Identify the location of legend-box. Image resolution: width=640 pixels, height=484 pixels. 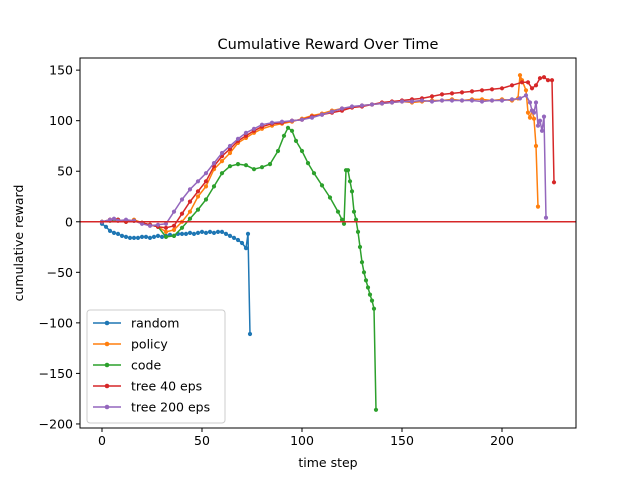
(156, 366).